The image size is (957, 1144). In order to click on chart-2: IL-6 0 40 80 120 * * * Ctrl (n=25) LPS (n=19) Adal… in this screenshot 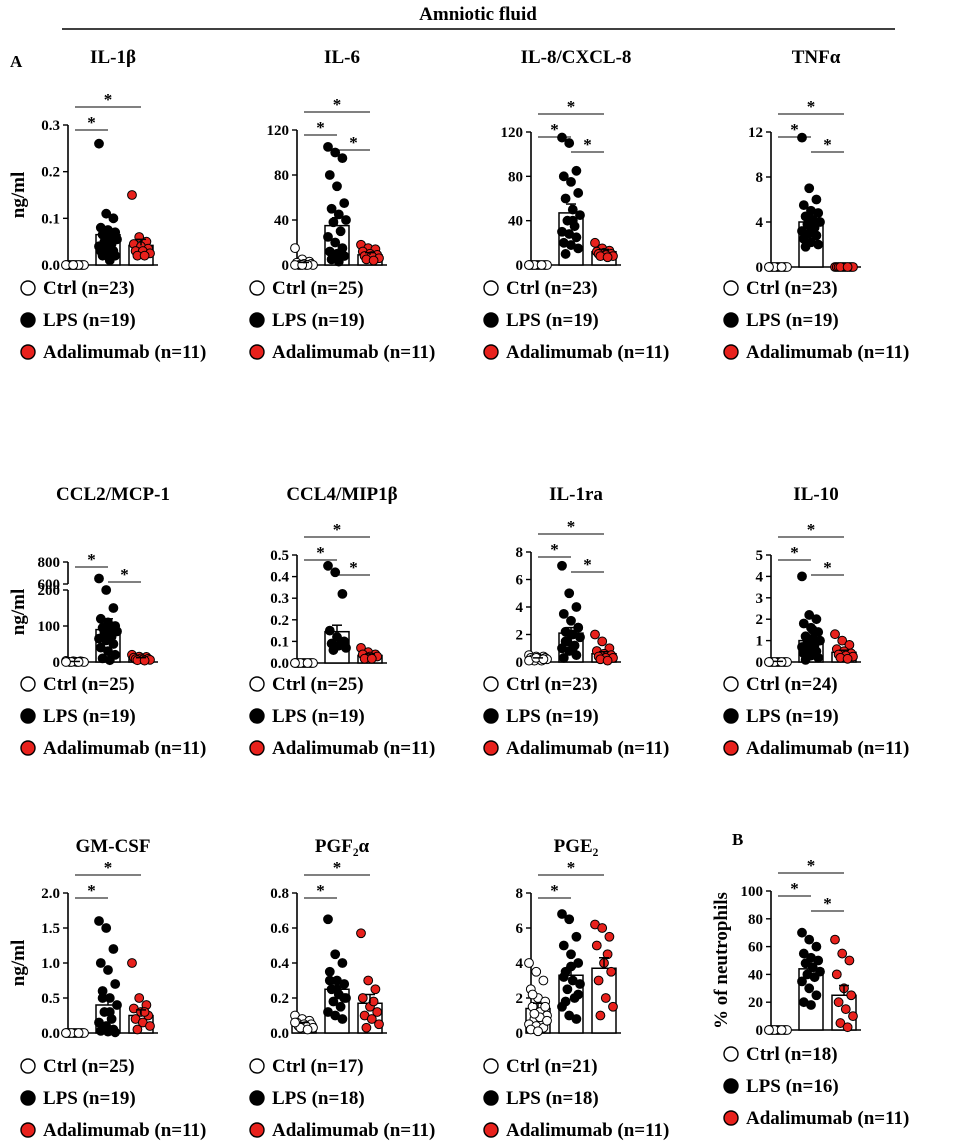, I will do `click(342, 205)`.